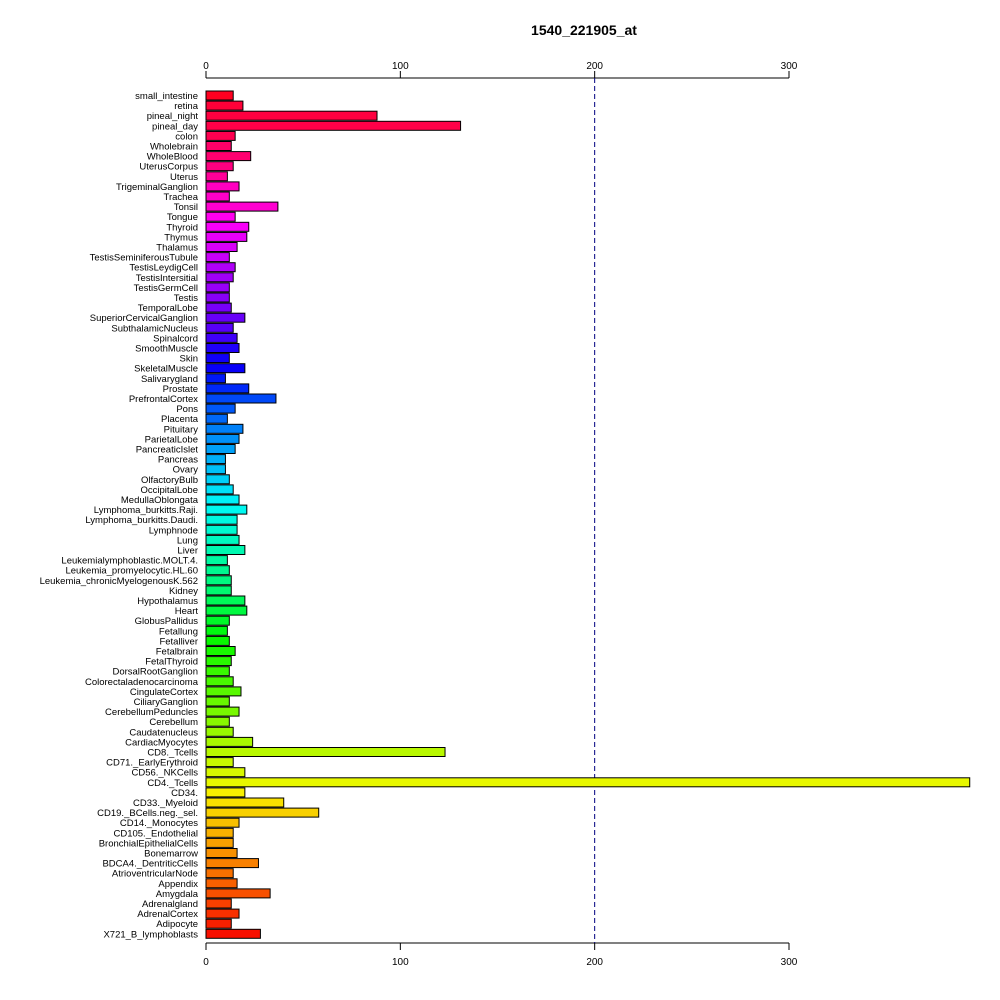  I want to click on category-label: Leukemia_chronicMyelogenousK.562, so click(119, 581).